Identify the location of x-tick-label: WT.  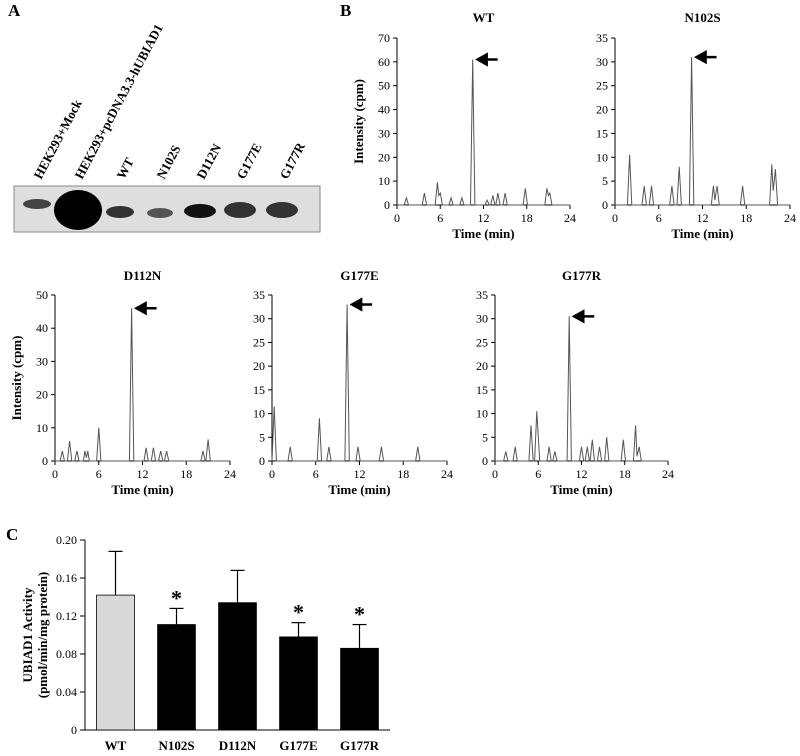
(116, 745).